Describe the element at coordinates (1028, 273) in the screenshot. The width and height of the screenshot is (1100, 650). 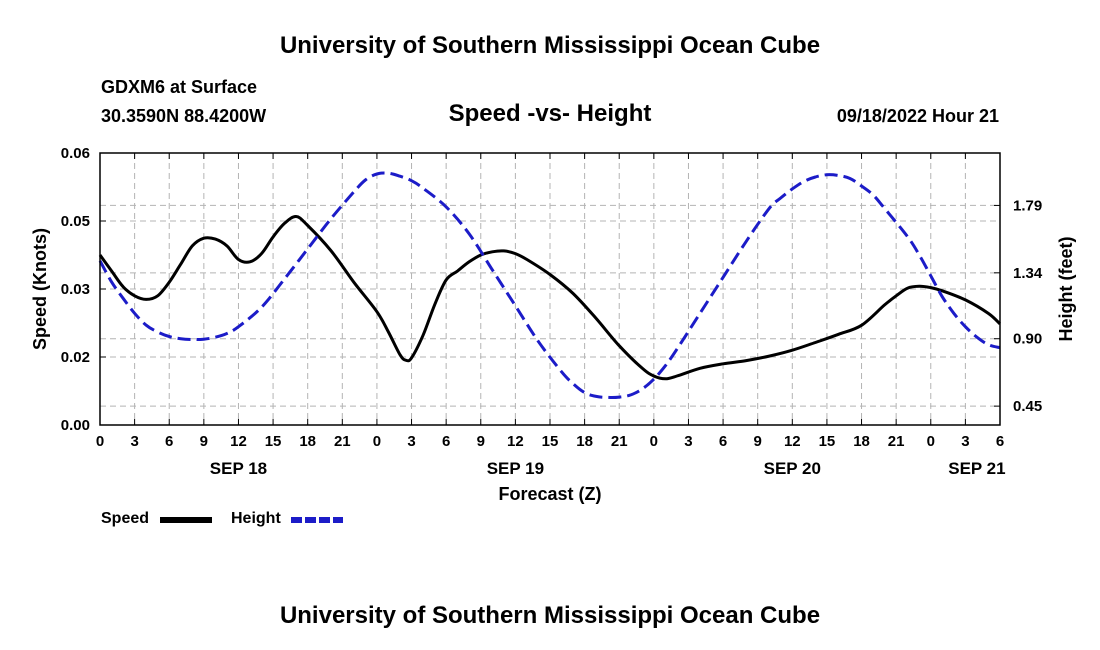
I see `y2-tick-label: 1.34` at that location.